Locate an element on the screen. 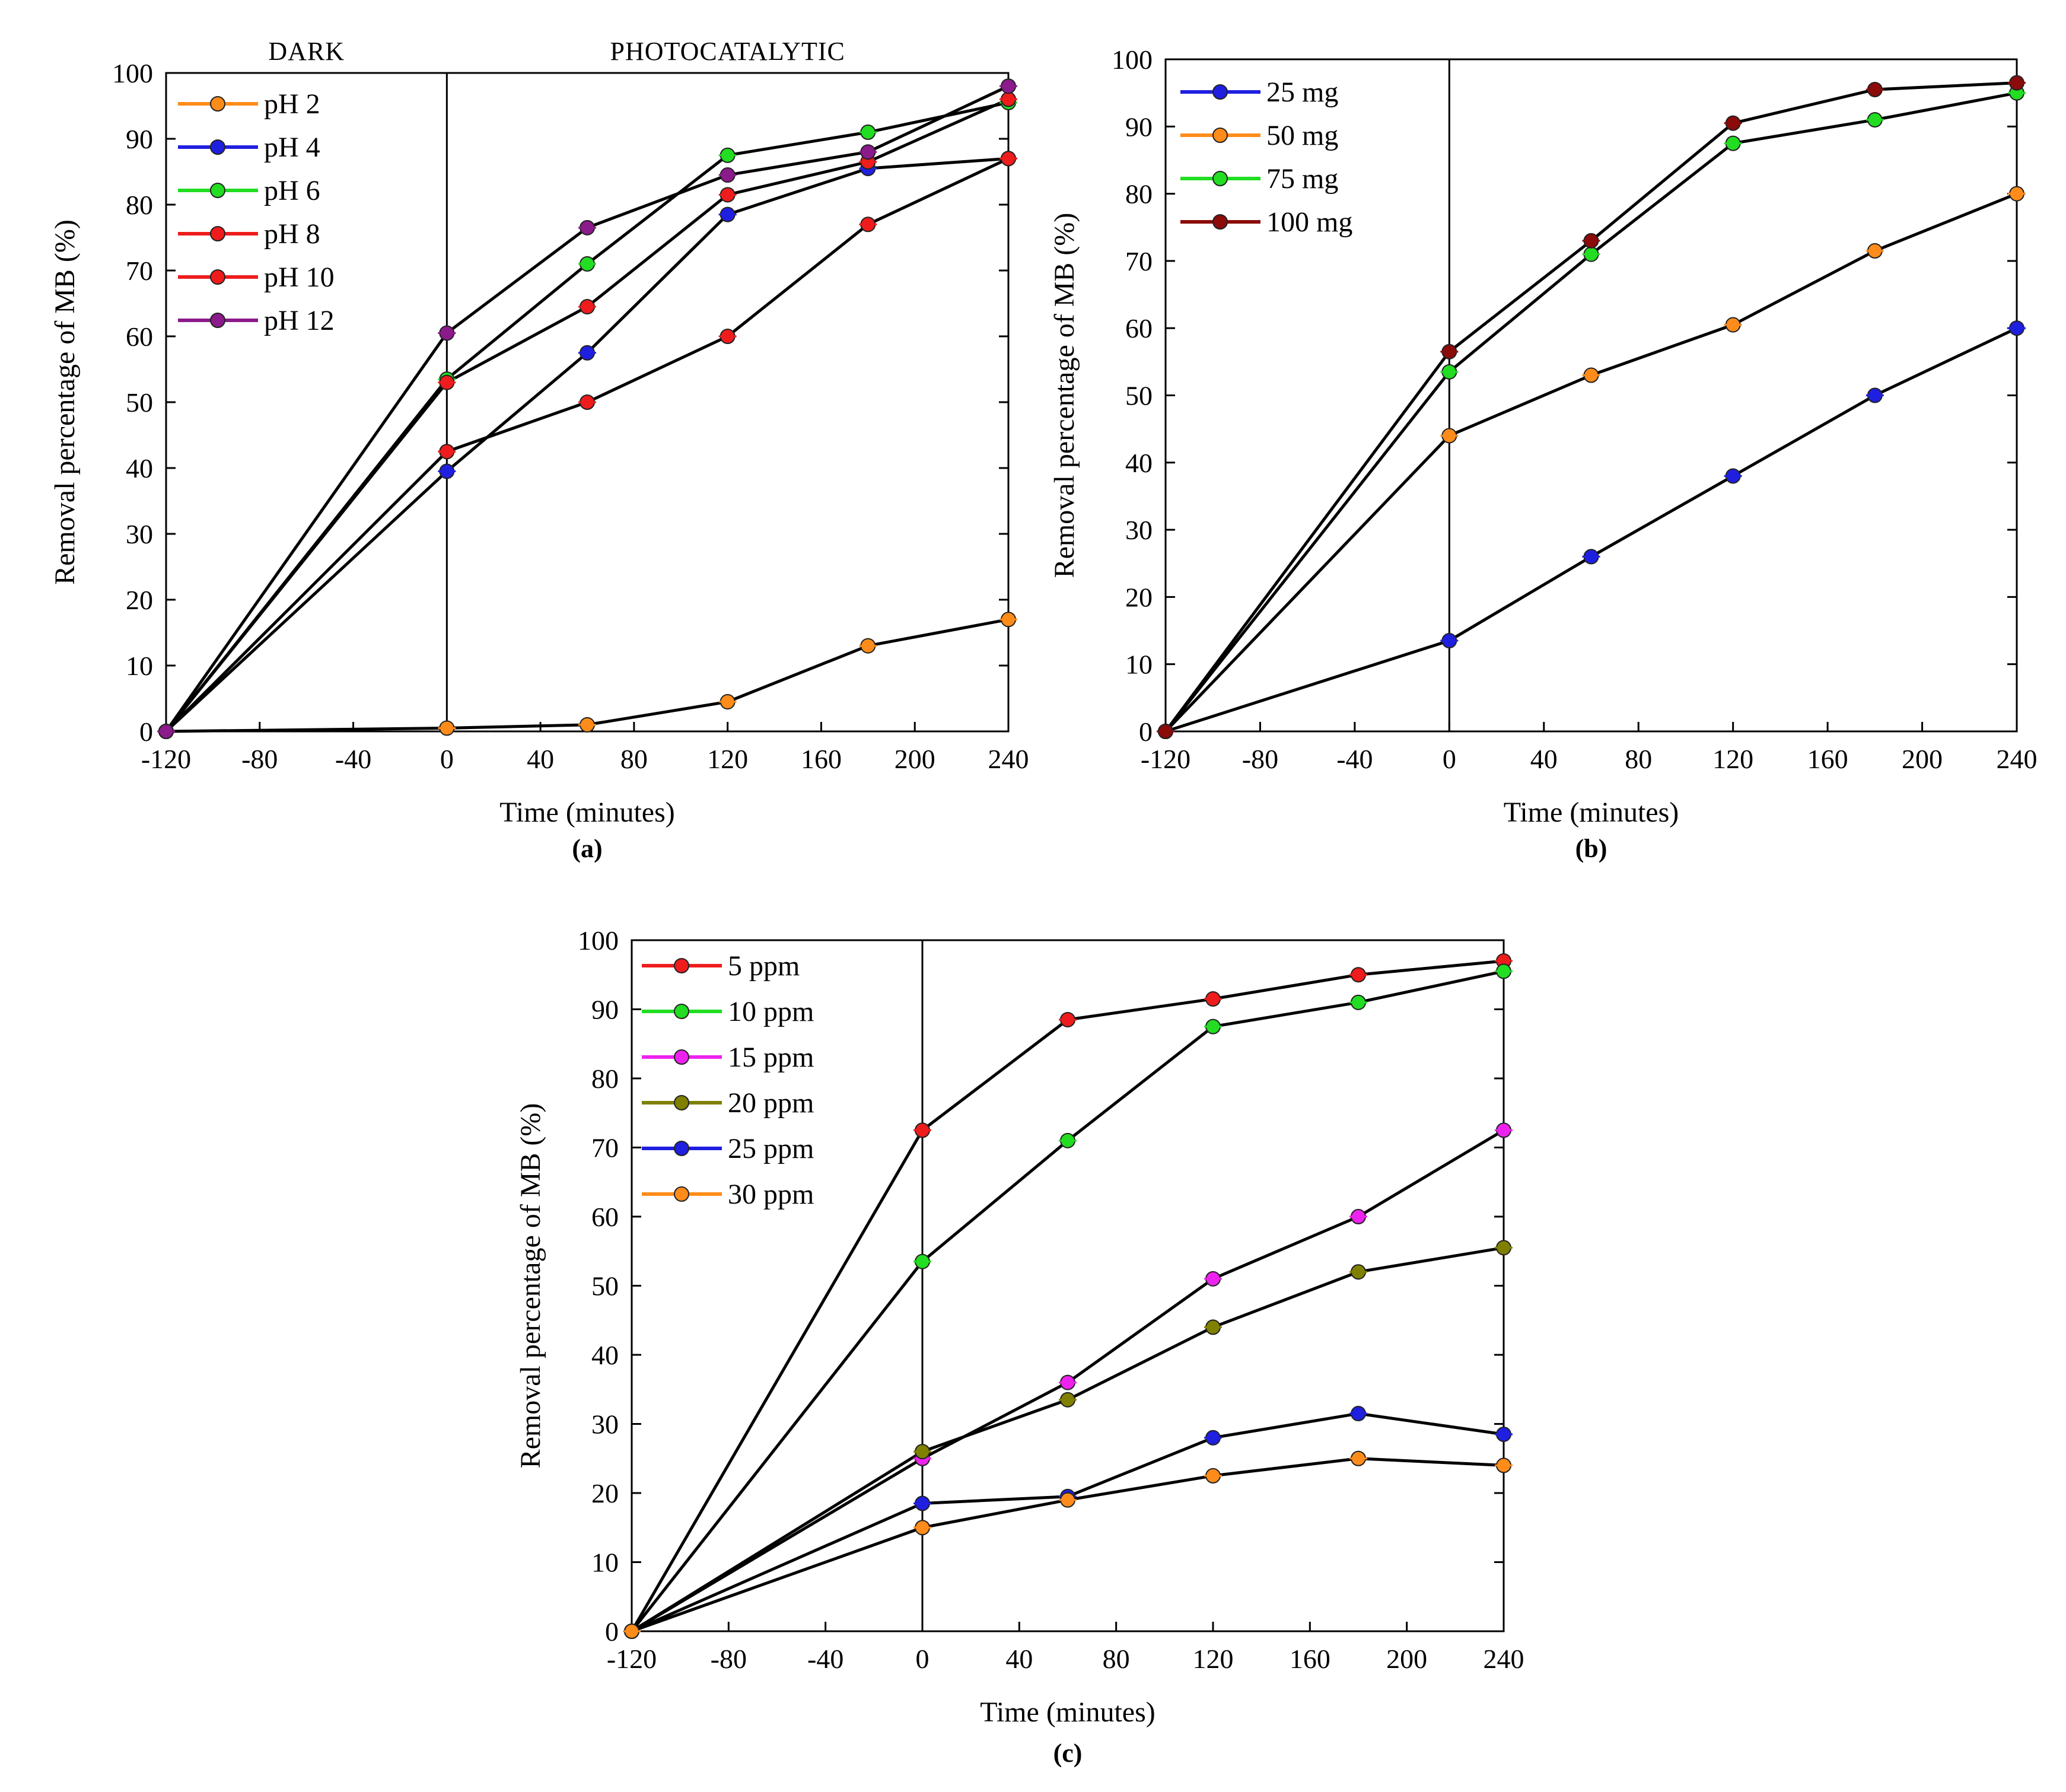  legend-label: 20 ppm is located at coordinates (771, 1103).